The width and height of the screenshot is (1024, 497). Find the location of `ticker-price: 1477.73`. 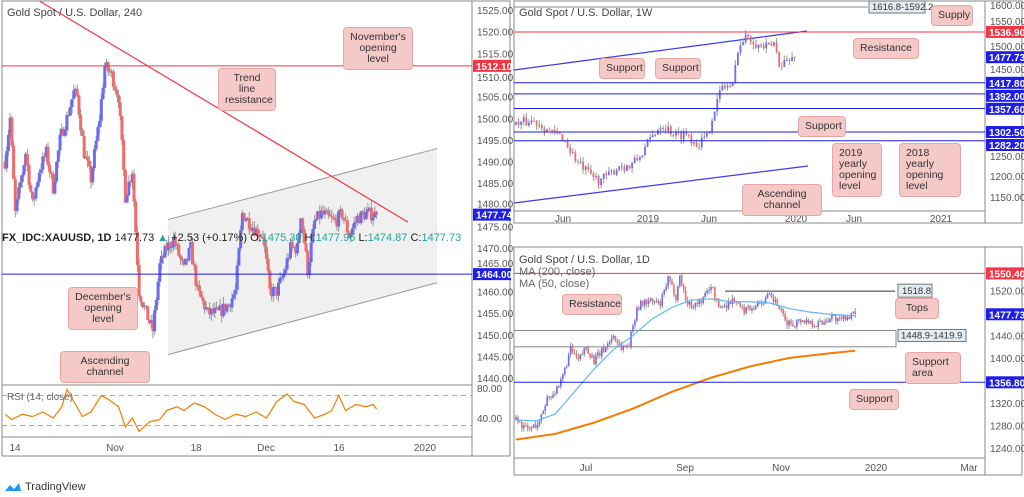

ticker-price: 1477.73 is located at coordinates (134, 238).